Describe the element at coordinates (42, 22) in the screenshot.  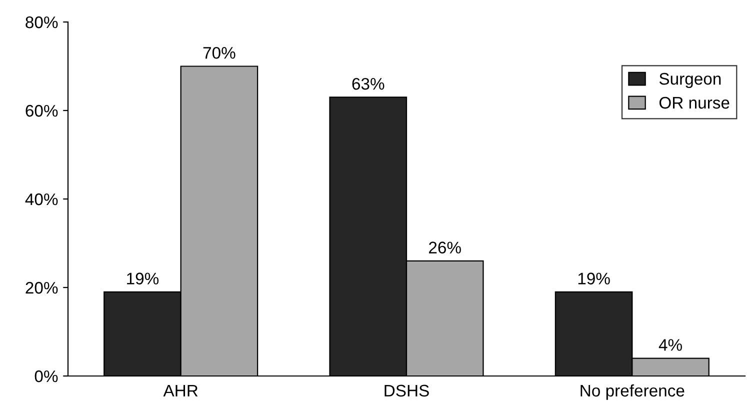
I see `y-tick-label: 80%` at that location.